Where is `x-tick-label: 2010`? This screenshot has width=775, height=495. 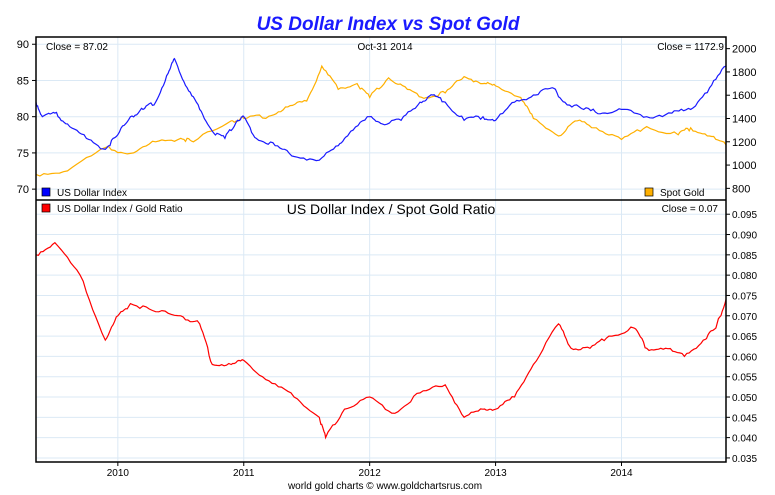
x-tick-label: 2010 is located at coordinates (118, 473).